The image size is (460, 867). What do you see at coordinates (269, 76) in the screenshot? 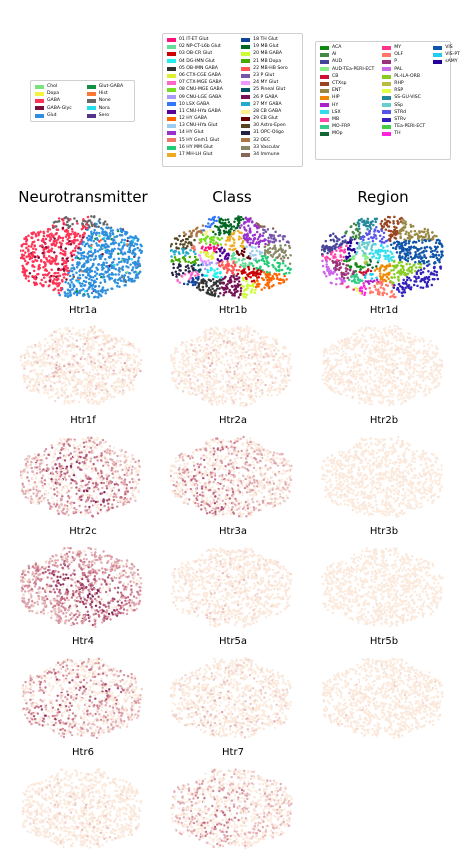
I see `legend-entry: 23 P Glut` at bounding box center [269, 76].